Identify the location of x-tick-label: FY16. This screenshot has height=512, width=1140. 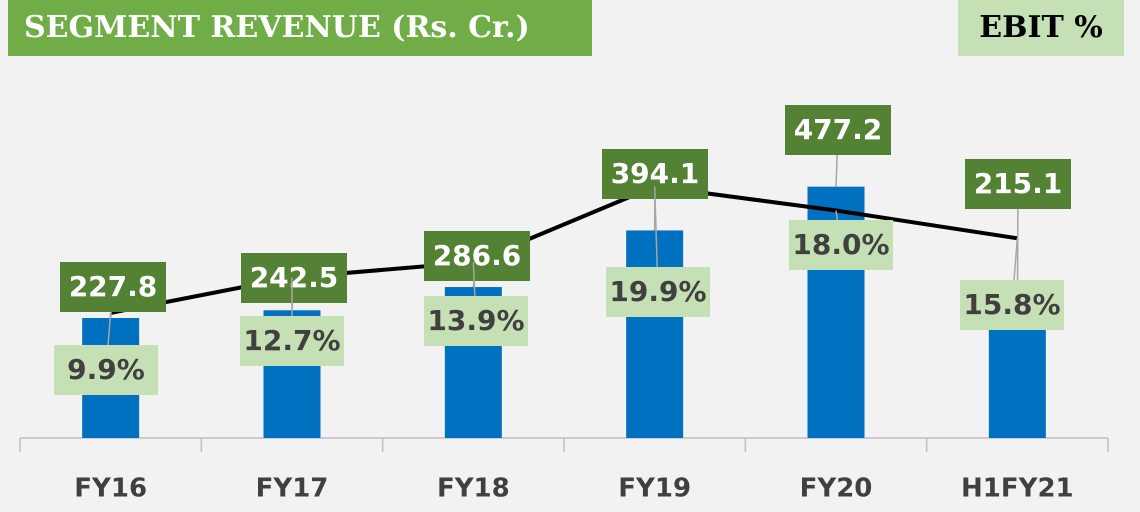
(110, 489).